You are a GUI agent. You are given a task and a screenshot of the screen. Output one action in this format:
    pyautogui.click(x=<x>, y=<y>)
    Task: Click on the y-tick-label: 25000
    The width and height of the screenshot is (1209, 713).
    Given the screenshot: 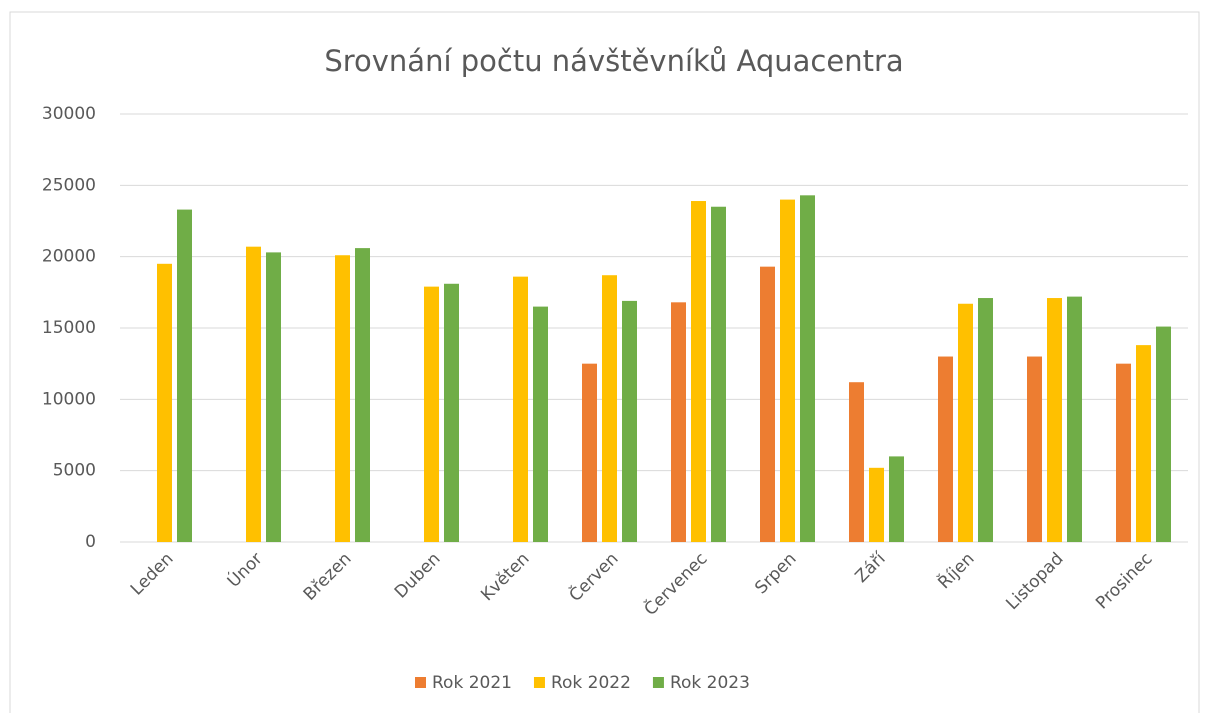 What is the action you would take?
    pyautogui.click(x=69, y=185)
    